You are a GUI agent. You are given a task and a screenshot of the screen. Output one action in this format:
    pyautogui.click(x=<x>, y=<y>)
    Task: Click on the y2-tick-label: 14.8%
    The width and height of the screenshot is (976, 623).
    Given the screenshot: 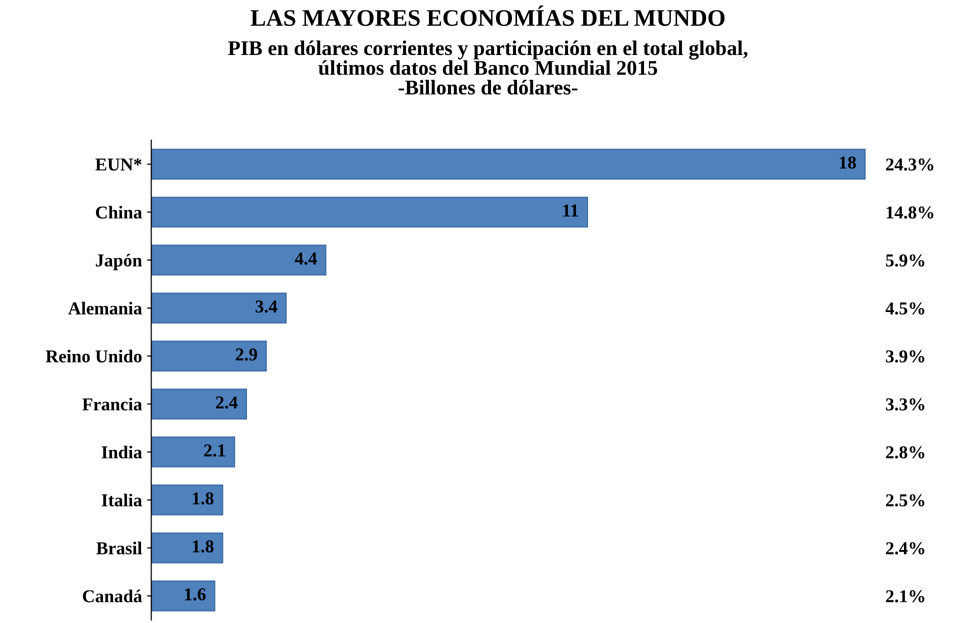 What is the action you would take?
    pyautogui.click(x=910, y=212)
    